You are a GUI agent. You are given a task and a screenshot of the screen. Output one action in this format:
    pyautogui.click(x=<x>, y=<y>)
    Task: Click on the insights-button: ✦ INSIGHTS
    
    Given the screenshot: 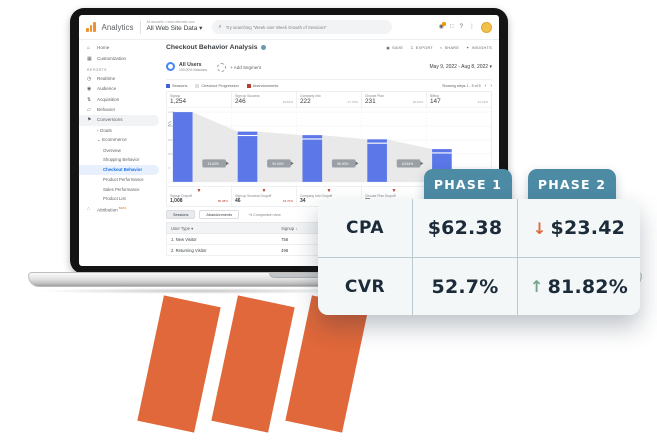 What is the action you would take?
    pyautogui.click(x=479, y=48)
    